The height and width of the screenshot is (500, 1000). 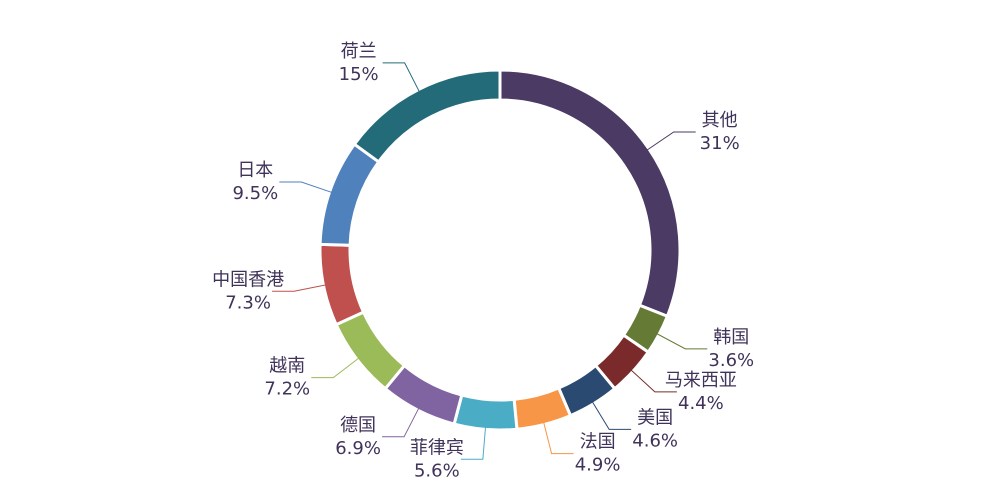 I want to click on slice-value: 31%, so click(x=720, y=143).